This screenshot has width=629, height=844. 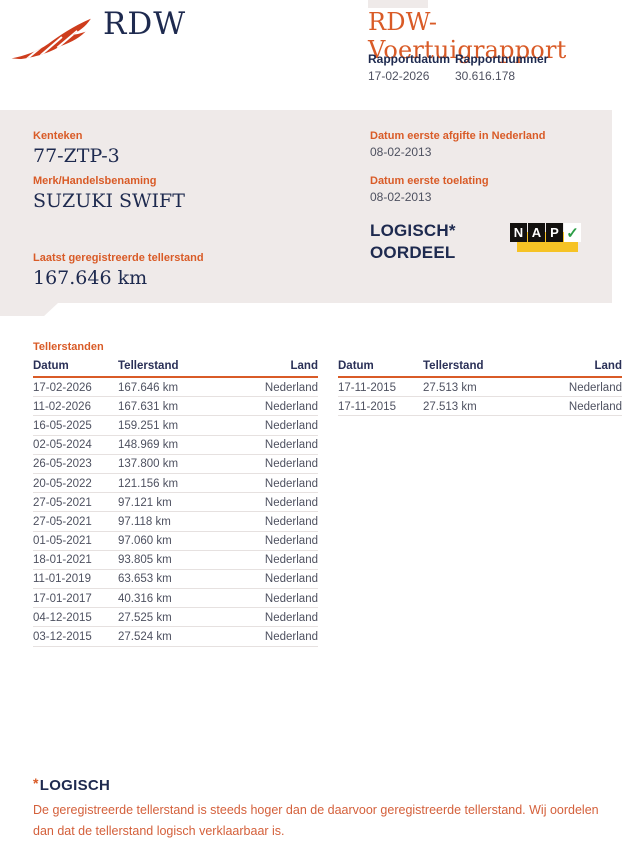 I want to click on table-row: 27-05-2021 97.121 km Nederland, so click(x=175, y=502).